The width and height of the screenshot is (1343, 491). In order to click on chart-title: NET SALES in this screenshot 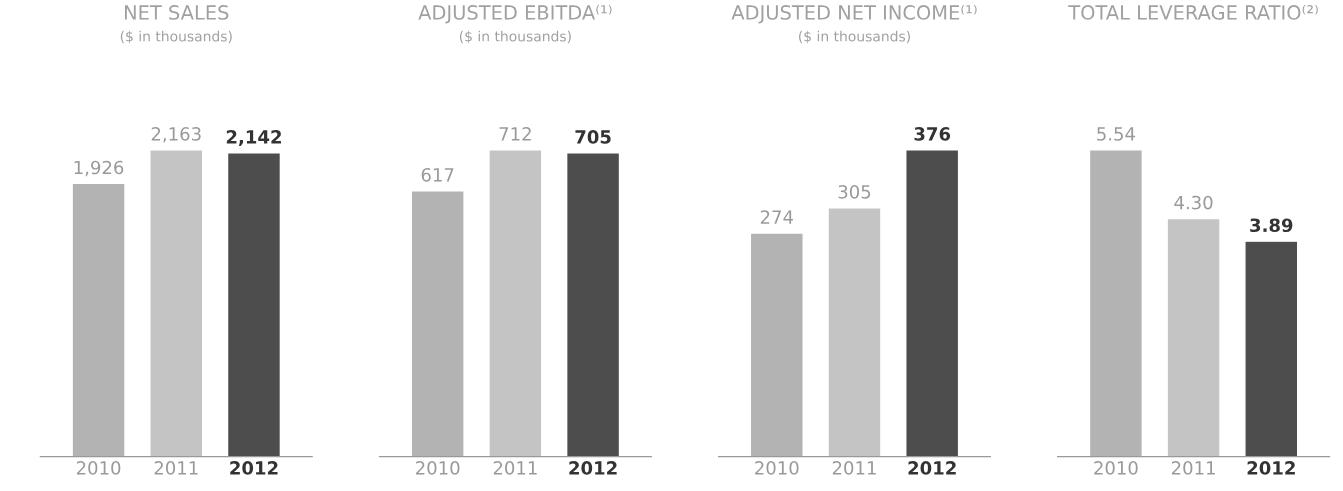, I will do `click(176, 12)`.